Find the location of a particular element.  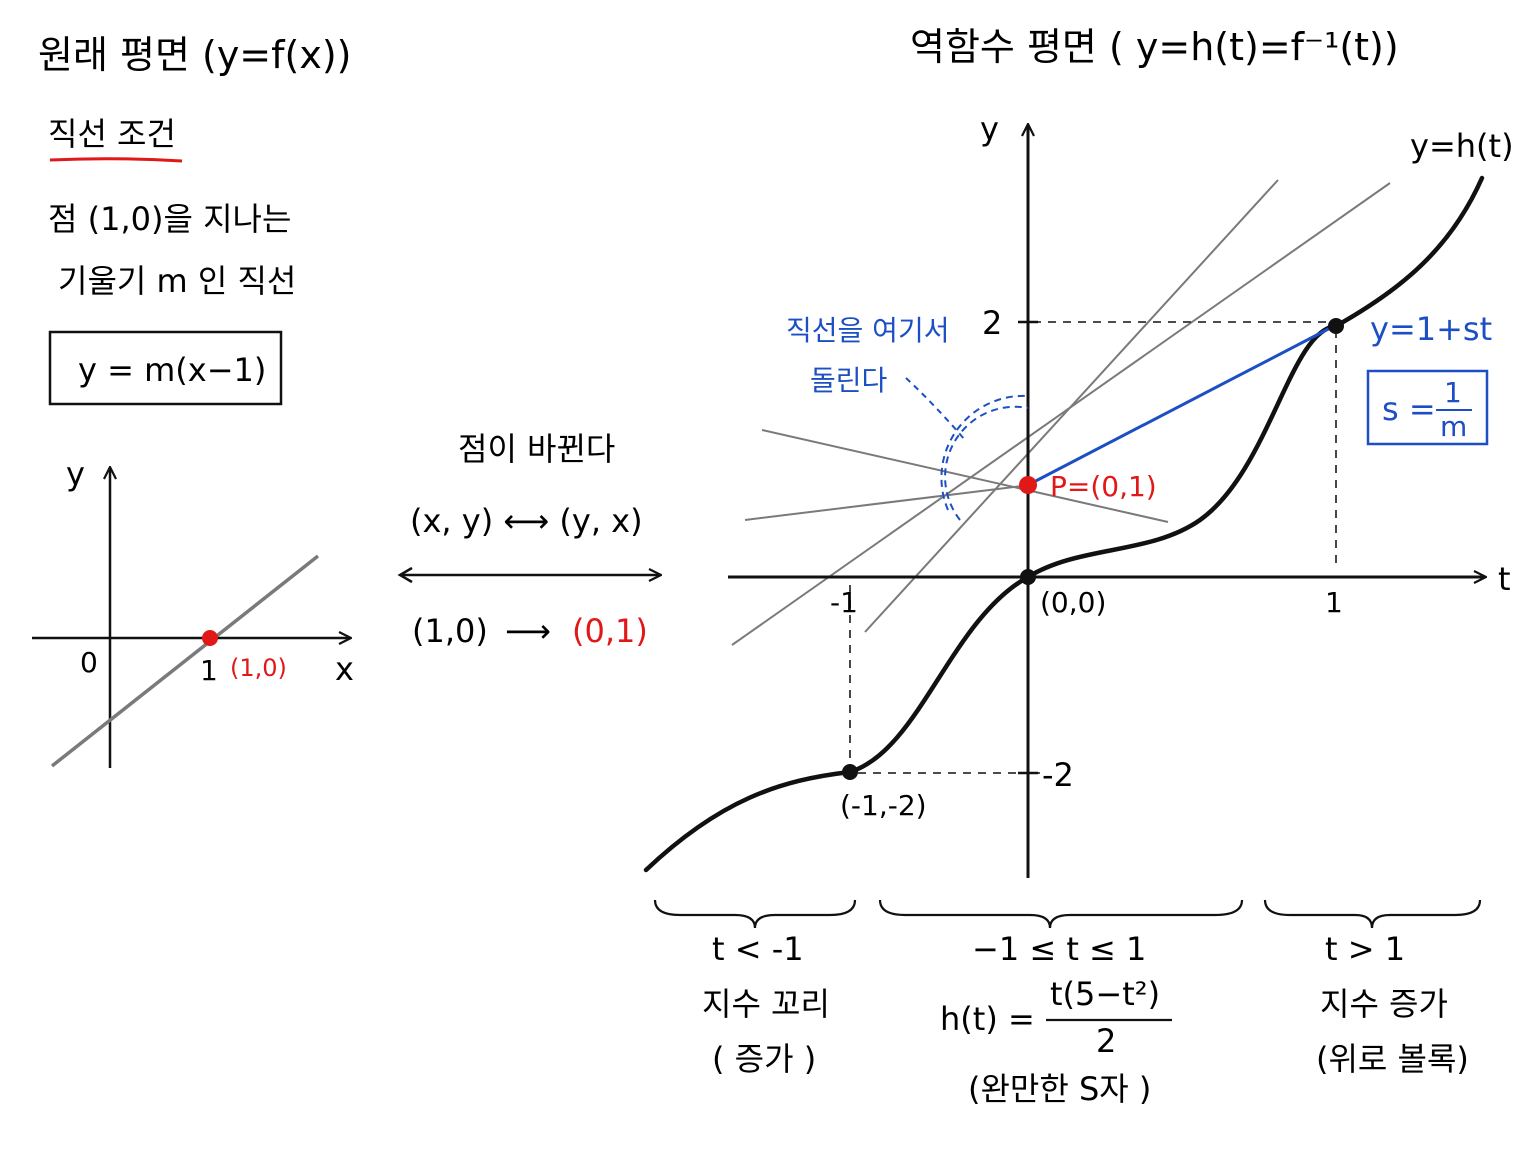

pivot-label: P=(0,1) is located at coordinates (1103, 486).